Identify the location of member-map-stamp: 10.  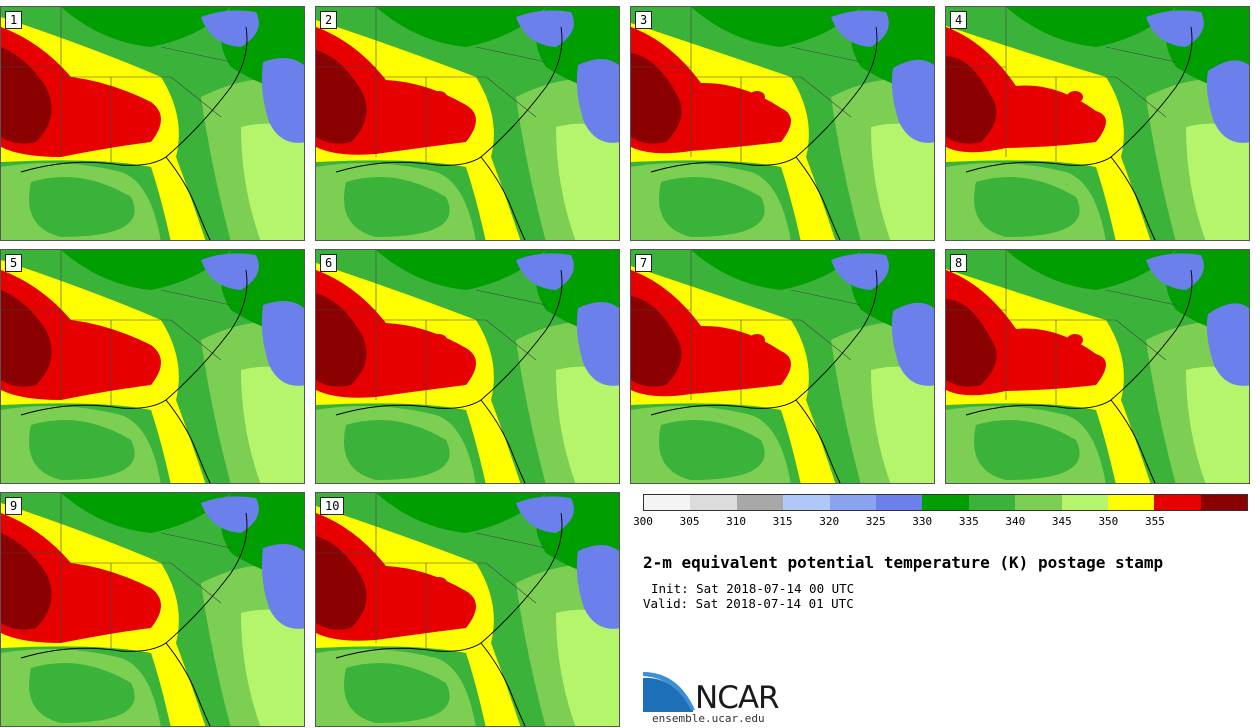
(467, 609).